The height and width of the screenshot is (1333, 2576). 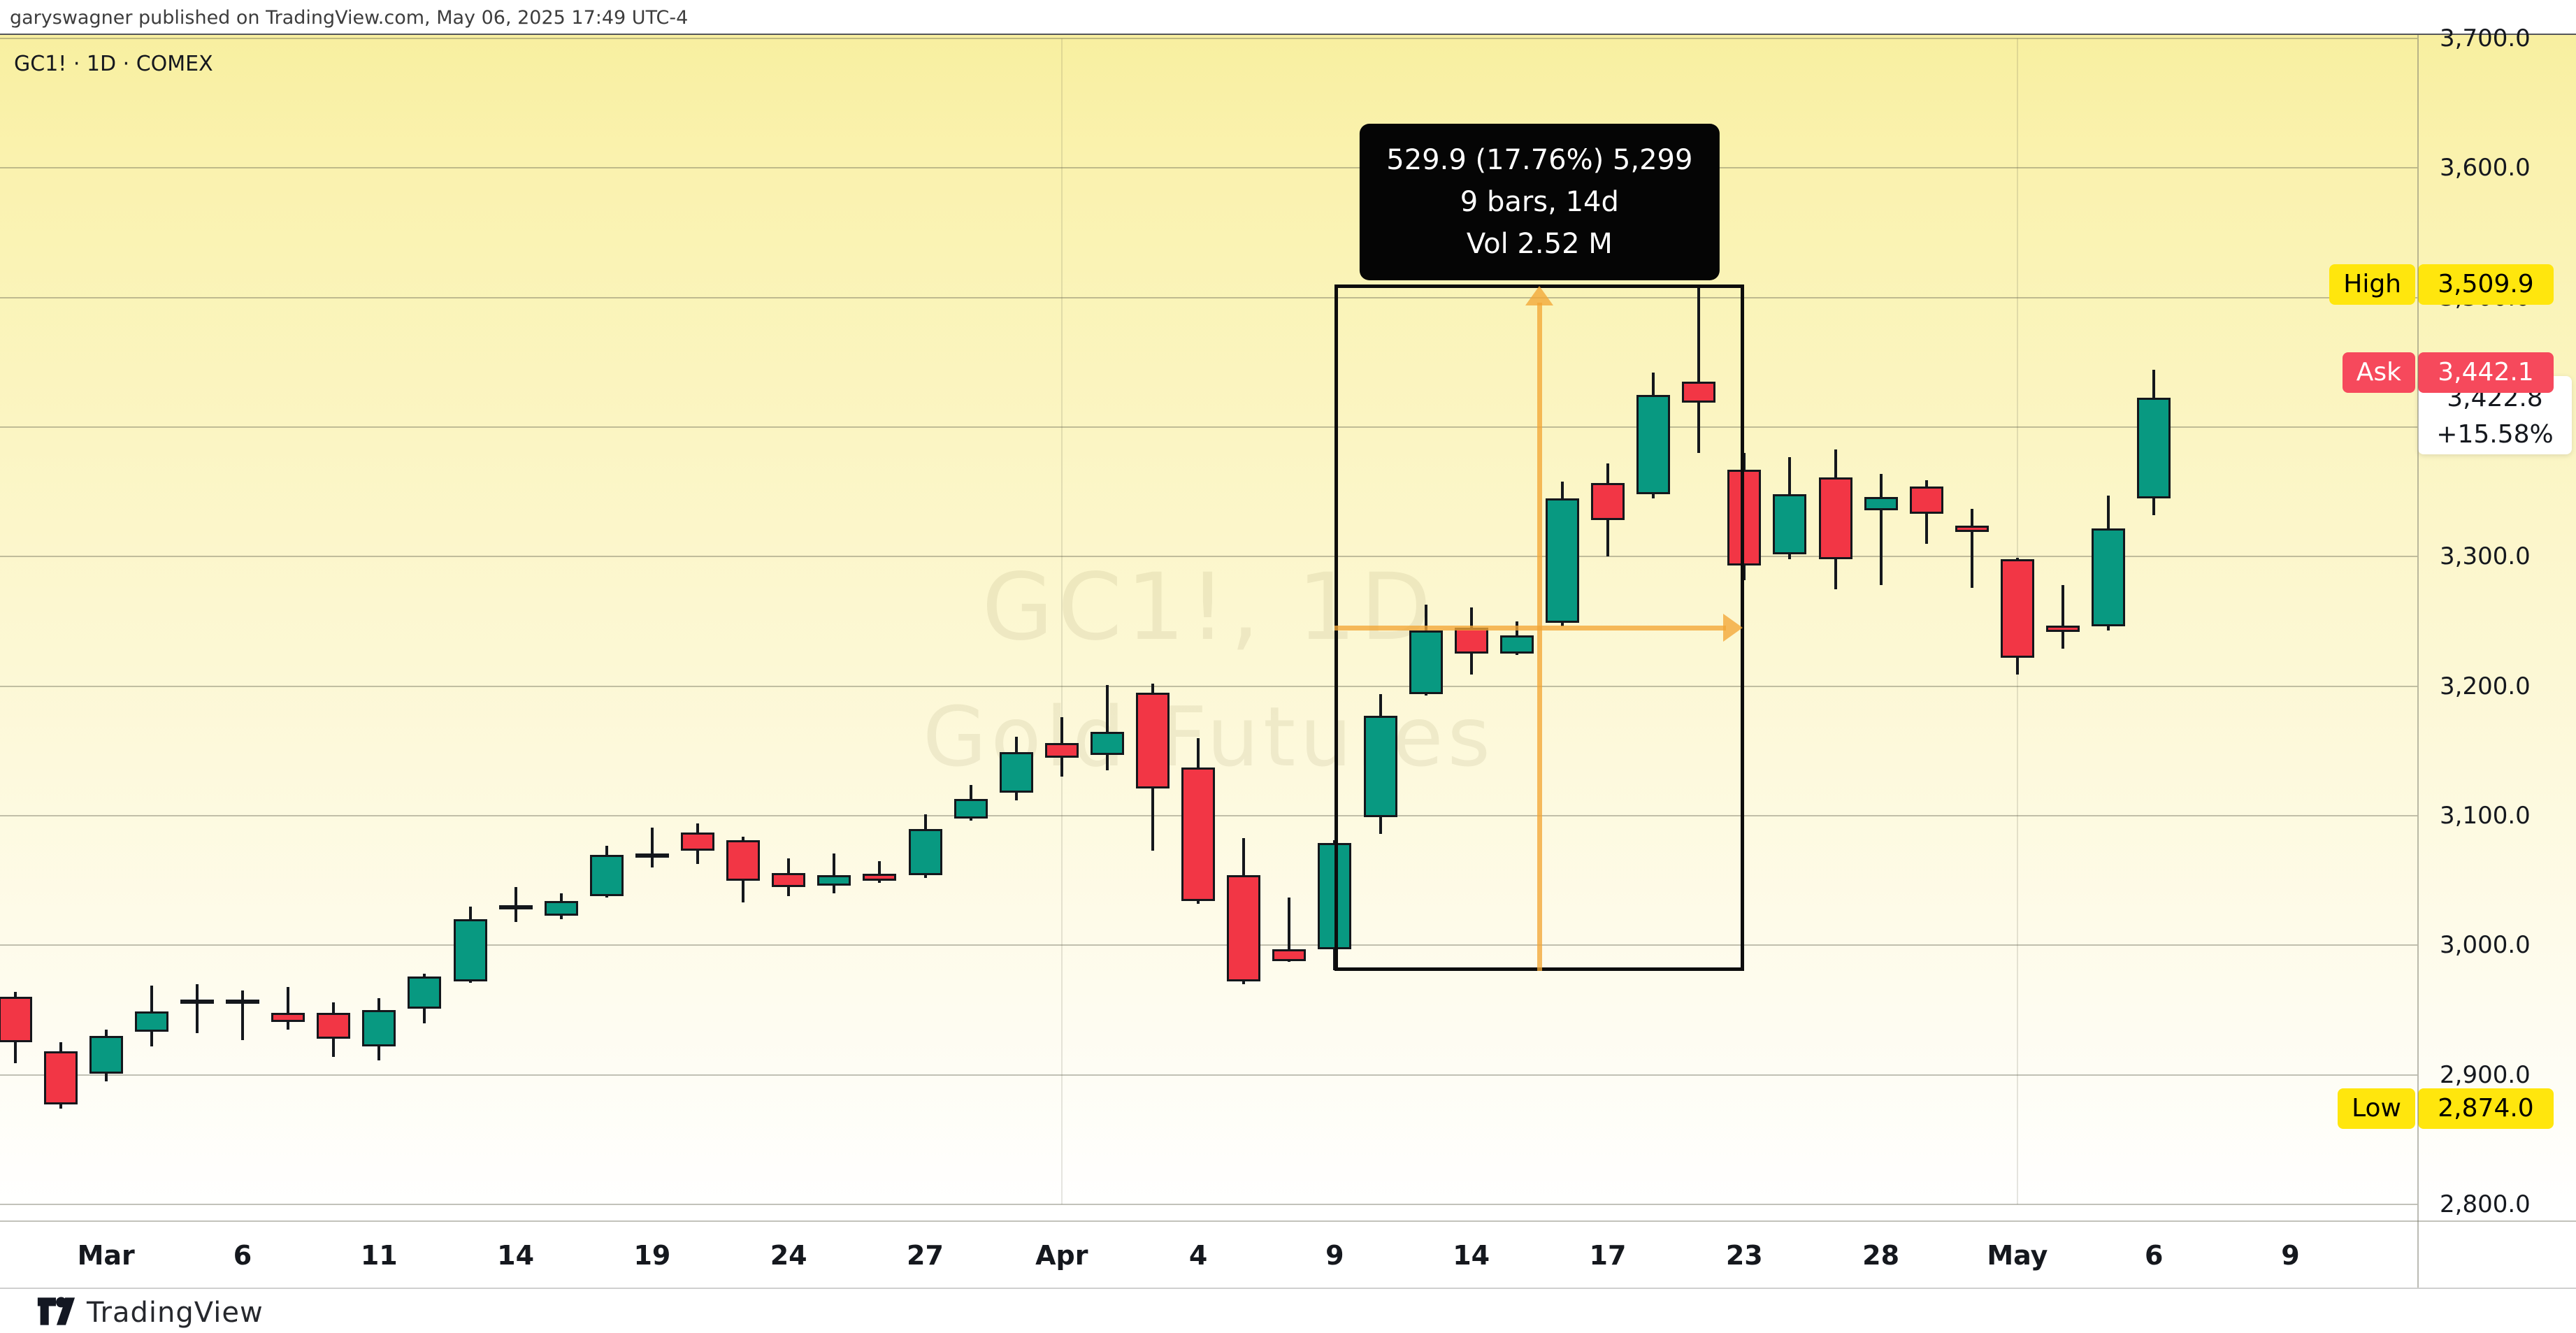 I want to click on ask-badge-value: 3,442.1, so click(x=2486, y=372).